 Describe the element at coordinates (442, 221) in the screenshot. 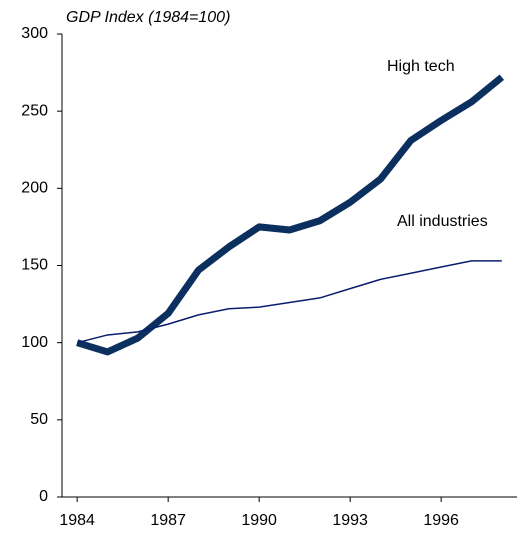

I see `series-label: All industries` at that location.